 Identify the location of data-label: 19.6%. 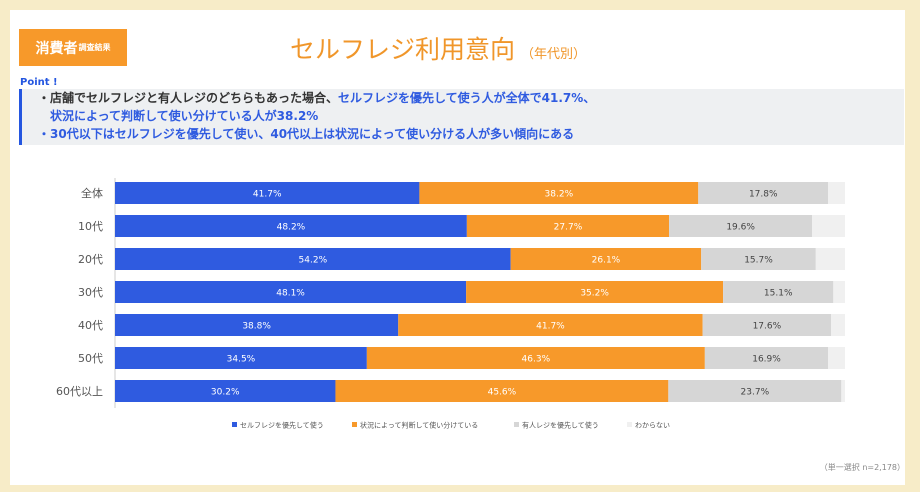
(740, 228).